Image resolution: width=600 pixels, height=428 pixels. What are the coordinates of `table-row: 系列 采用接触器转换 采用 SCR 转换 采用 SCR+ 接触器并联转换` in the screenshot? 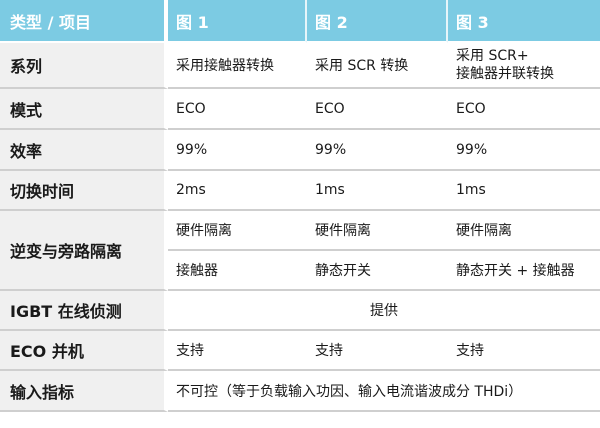 It's located at (300, 66).